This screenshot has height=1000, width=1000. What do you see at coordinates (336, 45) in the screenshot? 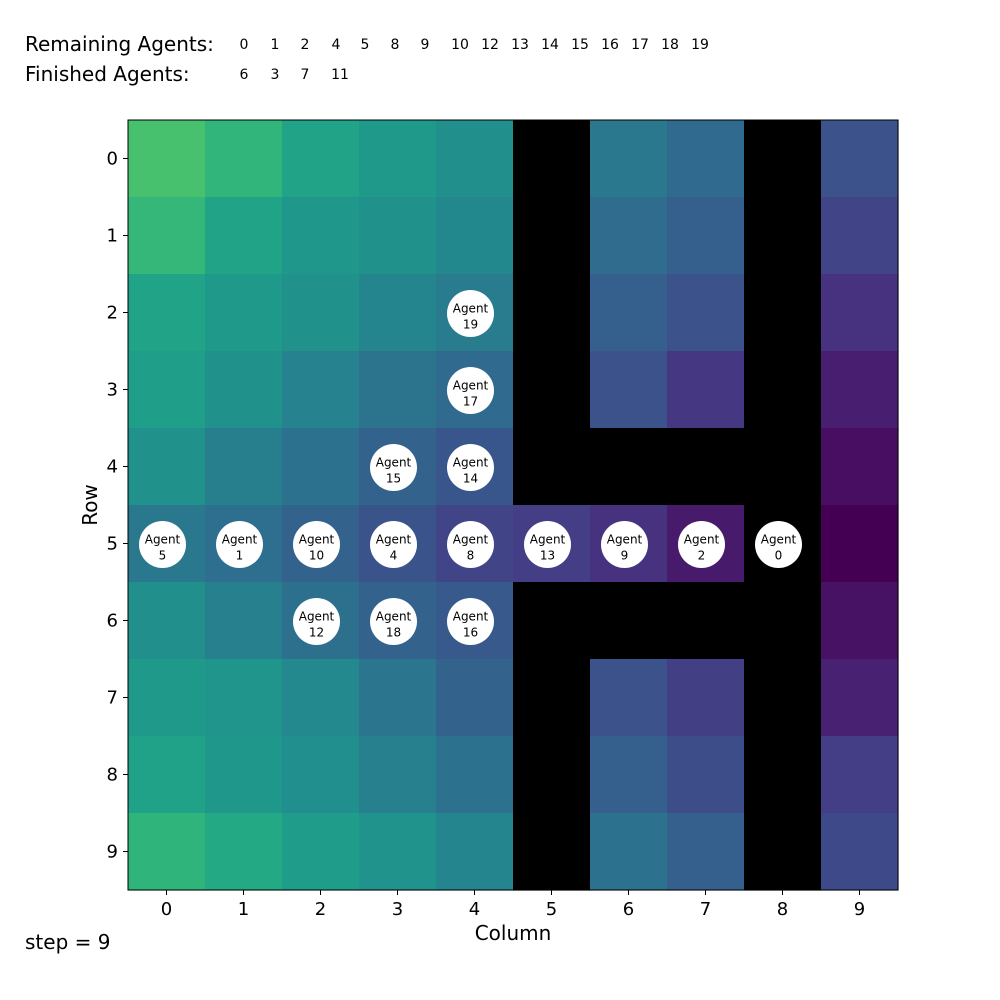
I see `remaining-agent-id: 4` at bounding box center [336, 45].